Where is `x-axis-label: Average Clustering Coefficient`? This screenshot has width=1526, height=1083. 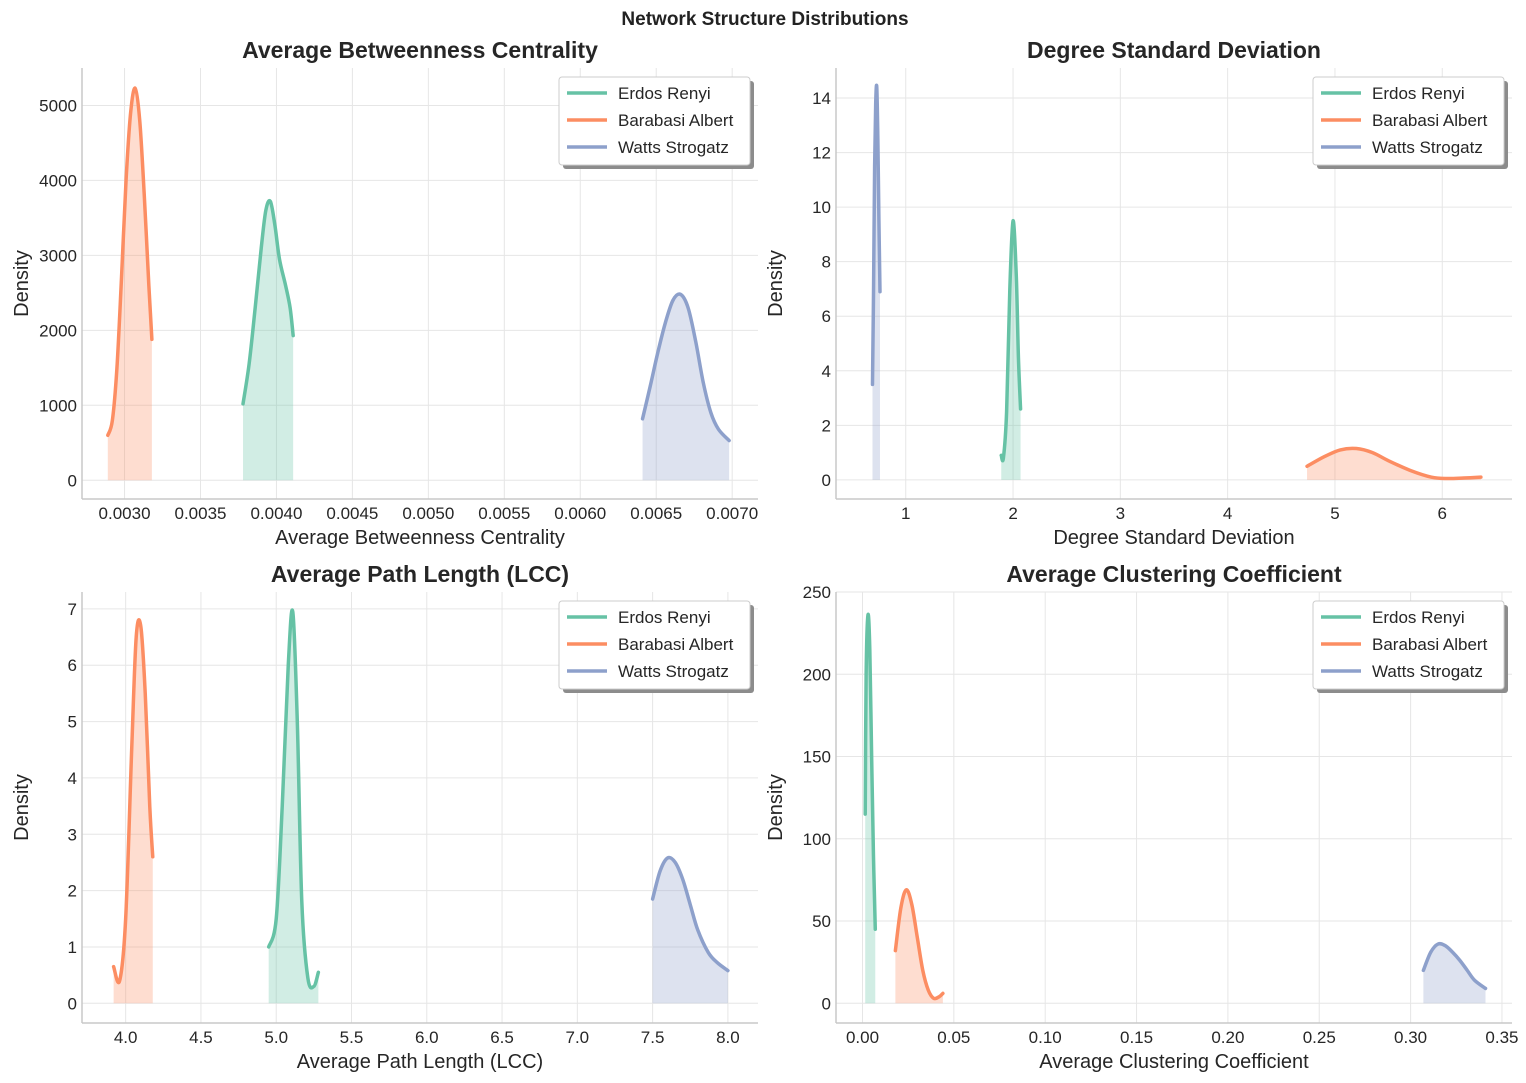 x-axis-label: Average Clustering Coefficient is located at coordinates (1174, 1062).